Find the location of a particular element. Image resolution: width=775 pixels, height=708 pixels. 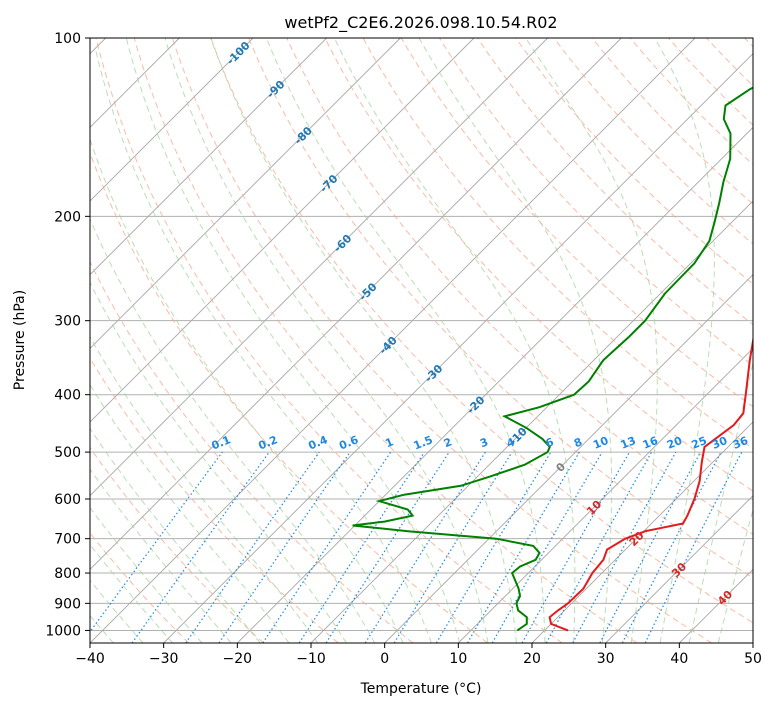

y-tick-label: 900 is located at coordinates (67, 604).